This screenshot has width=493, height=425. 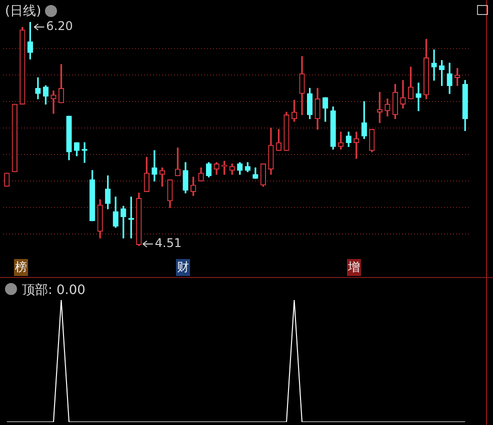 What do you see at coordinates (168, 243) in the screenshot?
I see `annotation: 4.51` at bounding box center [168, 243].